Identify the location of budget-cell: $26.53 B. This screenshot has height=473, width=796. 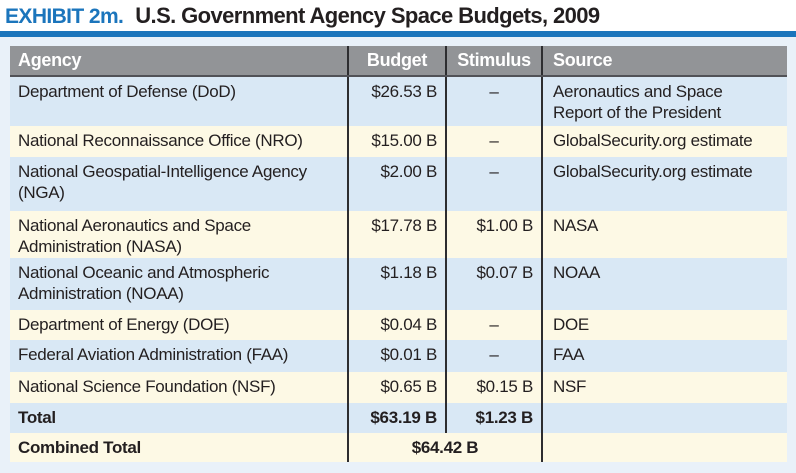
(396, 101).